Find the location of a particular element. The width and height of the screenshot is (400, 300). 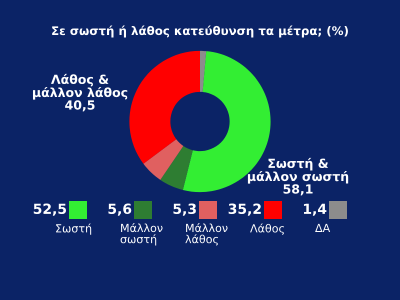

text: Σωστή & μάλλον σωστή 58,1 is located at coordinates (298, 177).